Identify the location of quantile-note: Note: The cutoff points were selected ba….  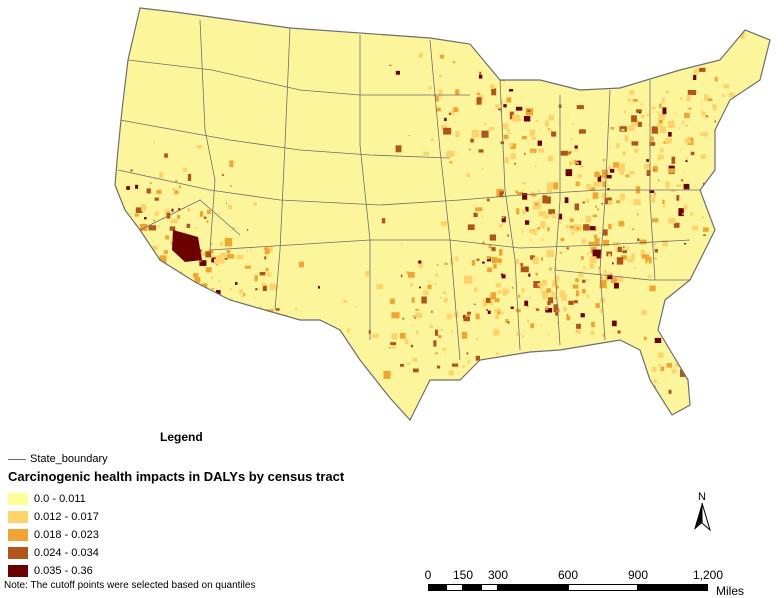
(130, 585).